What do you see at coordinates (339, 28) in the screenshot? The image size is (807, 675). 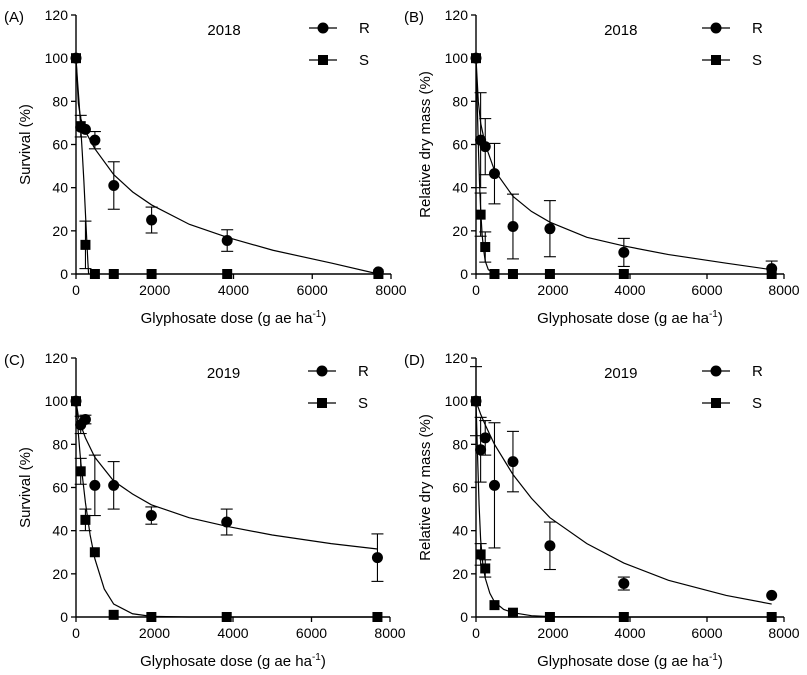 I see `legend-entry-r: R` at bounding box center [339, 28].